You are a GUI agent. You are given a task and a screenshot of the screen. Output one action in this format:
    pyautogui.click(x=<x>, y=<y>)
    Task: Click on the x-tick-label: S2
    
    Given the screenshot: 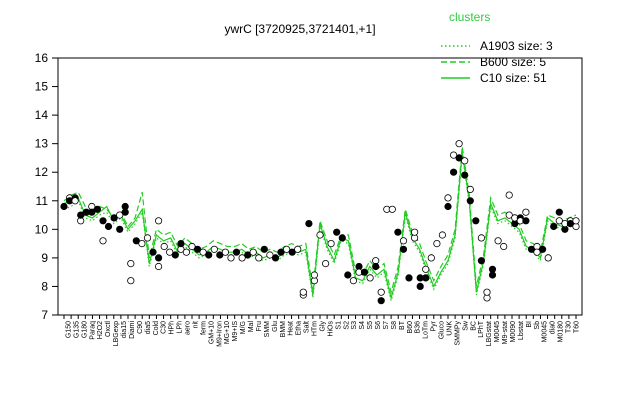 What is the action you would take?
    pyautogui.click(x=346, y=325)
    